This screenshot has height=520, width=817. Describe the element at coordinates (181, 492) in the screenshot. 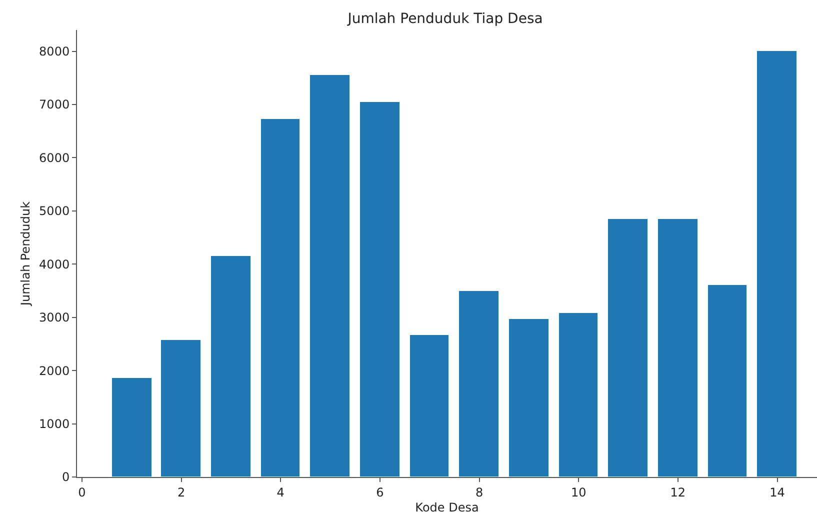

I see `x-tick-label: 2` at that location.